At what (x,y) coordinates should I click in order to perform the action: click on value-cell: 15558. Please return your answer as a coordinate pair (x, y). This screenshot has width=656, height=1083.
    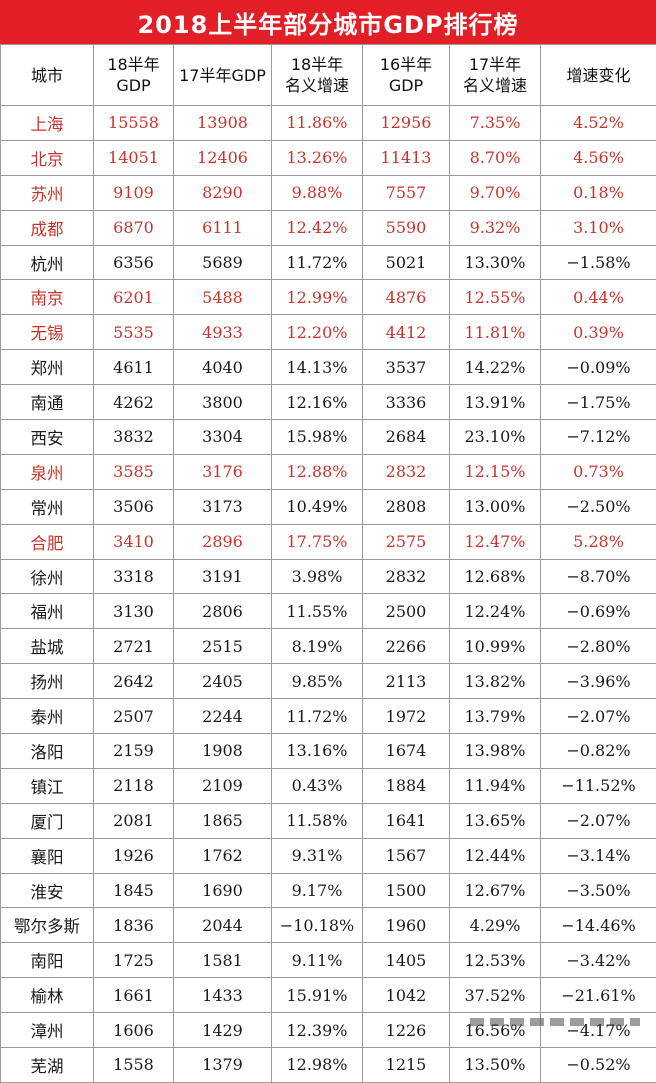
    Looking at the image, I should click on (134, 123).